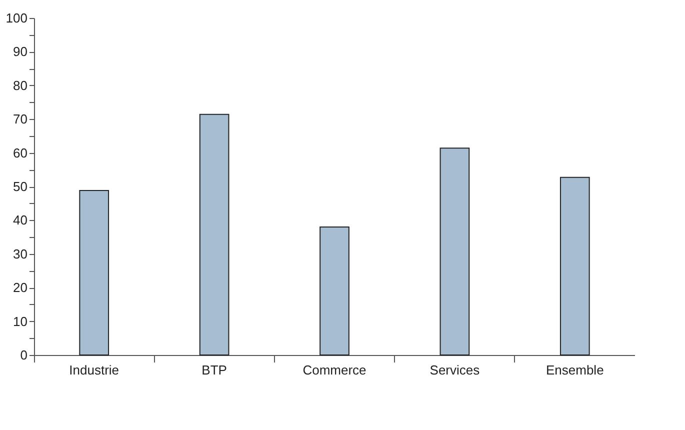 Image resolution: width=685 pixels, height=430 pixels. What do you see at coordinates (20, 288) in the screenshot?
I see `y-tick-label: 20` at bounding box center [20, 288].